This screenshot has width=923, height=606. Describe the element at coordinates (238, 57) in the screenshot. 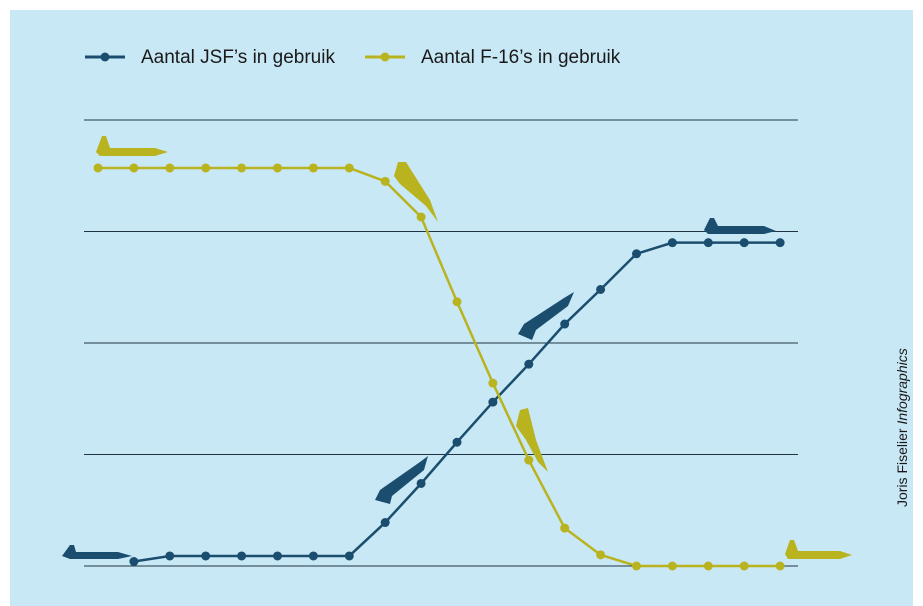

I see `legend-label: Aantal JSF’s in gebruik` at that location.